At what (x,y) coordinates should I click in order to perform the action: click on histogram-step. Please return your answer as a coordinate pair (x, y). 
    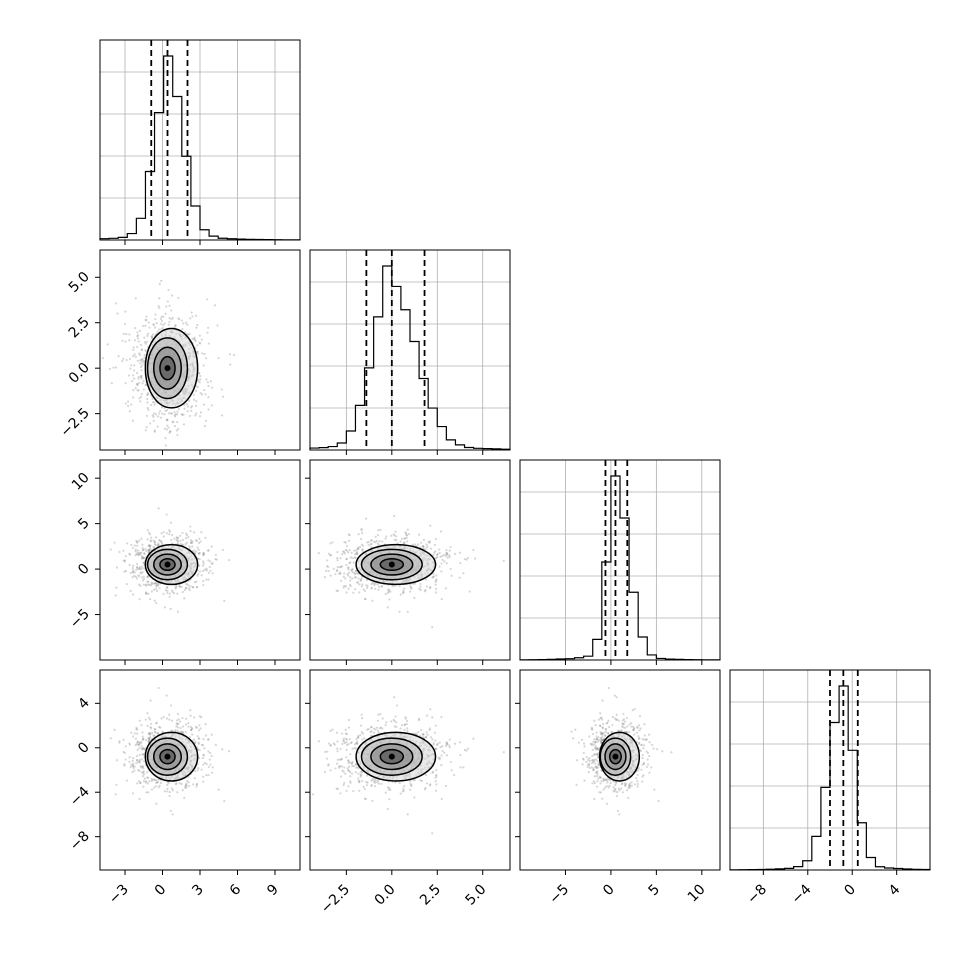
    Looking at the image, I should click on (620, 568).